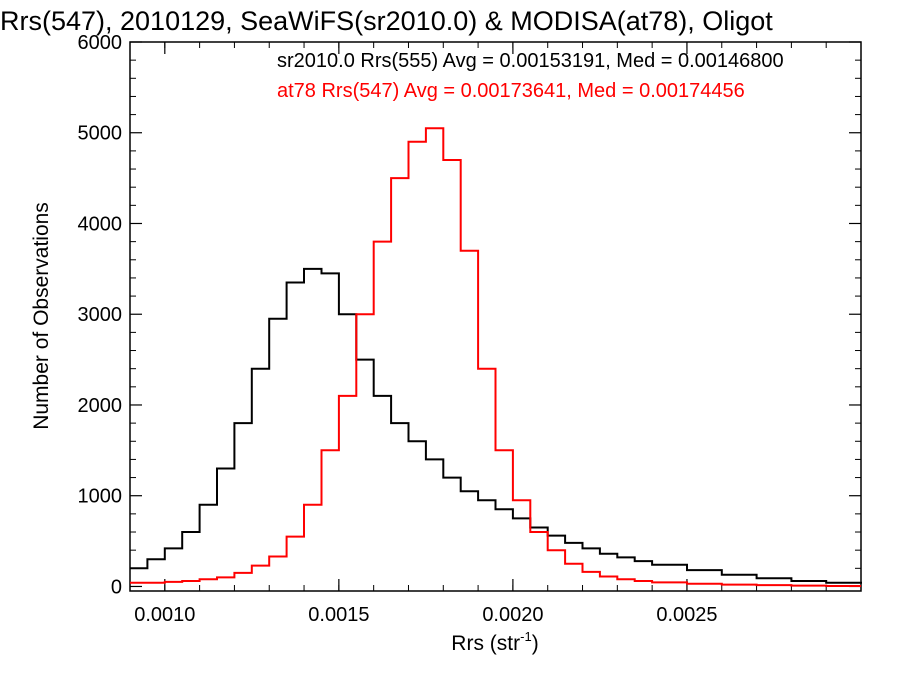 The height and width of the screenshot is (675, 900). I want to click on x-axis-label-close: ), so click(535, 643).